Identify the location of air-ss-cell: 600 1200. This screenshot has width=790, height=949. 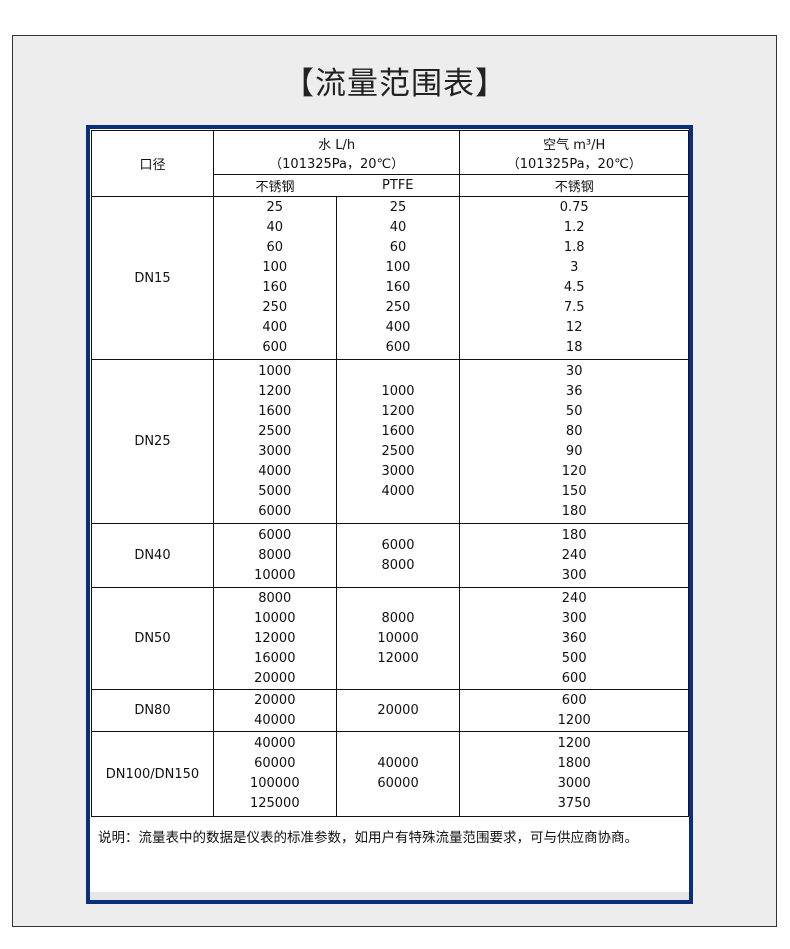
(574, 710).